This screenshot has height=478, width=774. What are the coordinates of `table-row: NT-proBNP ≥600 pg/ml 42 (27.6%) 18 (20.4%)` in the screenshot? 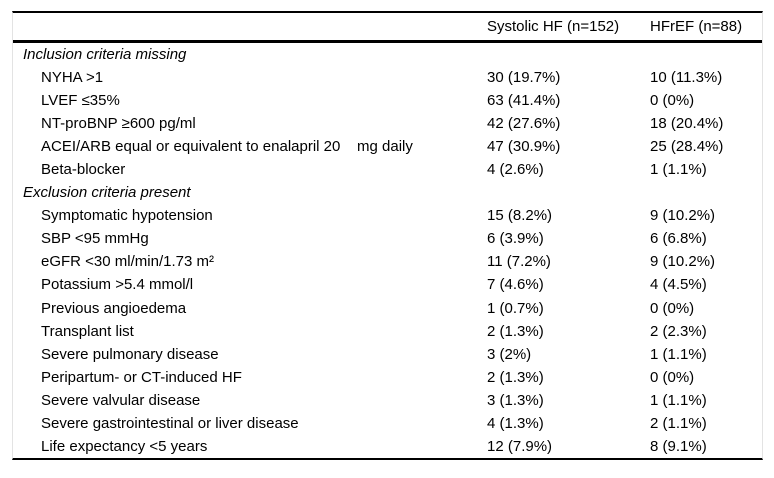 It's located at (387, 123).